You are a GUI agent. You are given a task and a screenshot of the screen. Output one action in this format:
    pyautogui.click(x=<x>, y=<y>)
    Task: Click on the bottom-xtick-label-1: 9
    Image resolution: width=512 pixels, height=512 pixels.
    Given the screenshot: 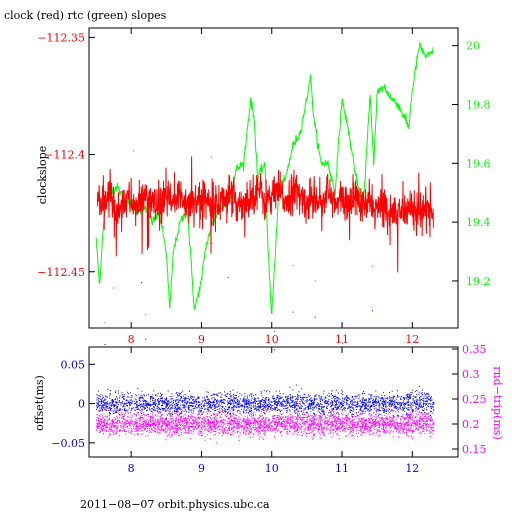 What is the action you would take?
    pyautogui.click(x=201, y=468)
    